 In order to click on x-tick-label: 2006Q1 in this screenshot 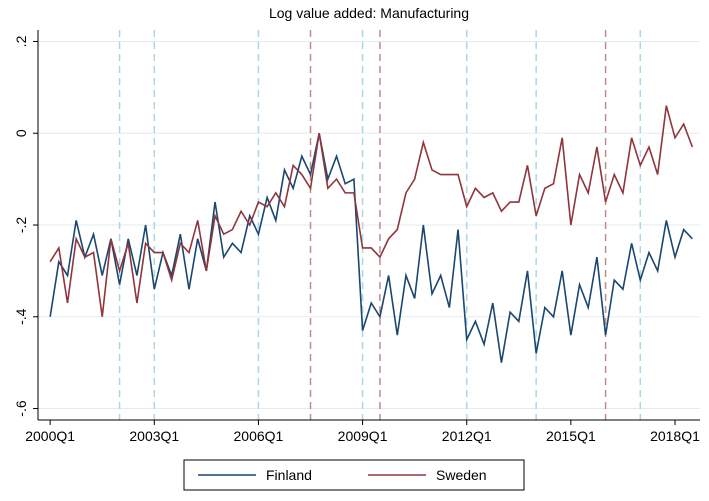, I will do `click(259, 436)`.